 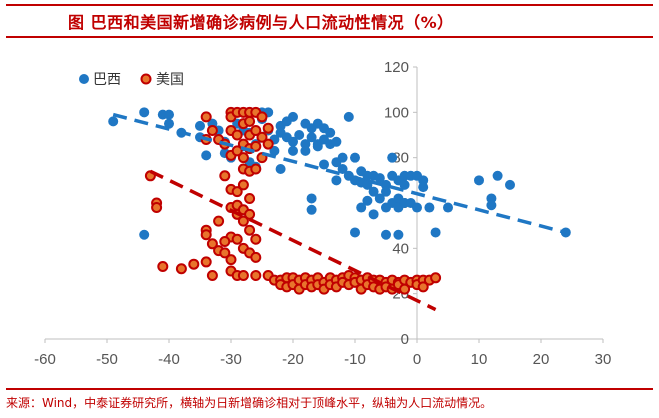 I want to click on x-tick-label: -10, so click(x=355, y=359).